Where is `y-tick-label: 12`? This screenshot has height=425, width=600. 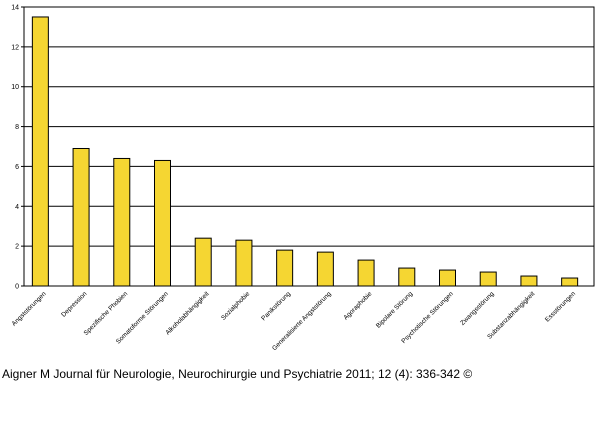
y-tick-label: 12 is located at coordinates (15, 47).